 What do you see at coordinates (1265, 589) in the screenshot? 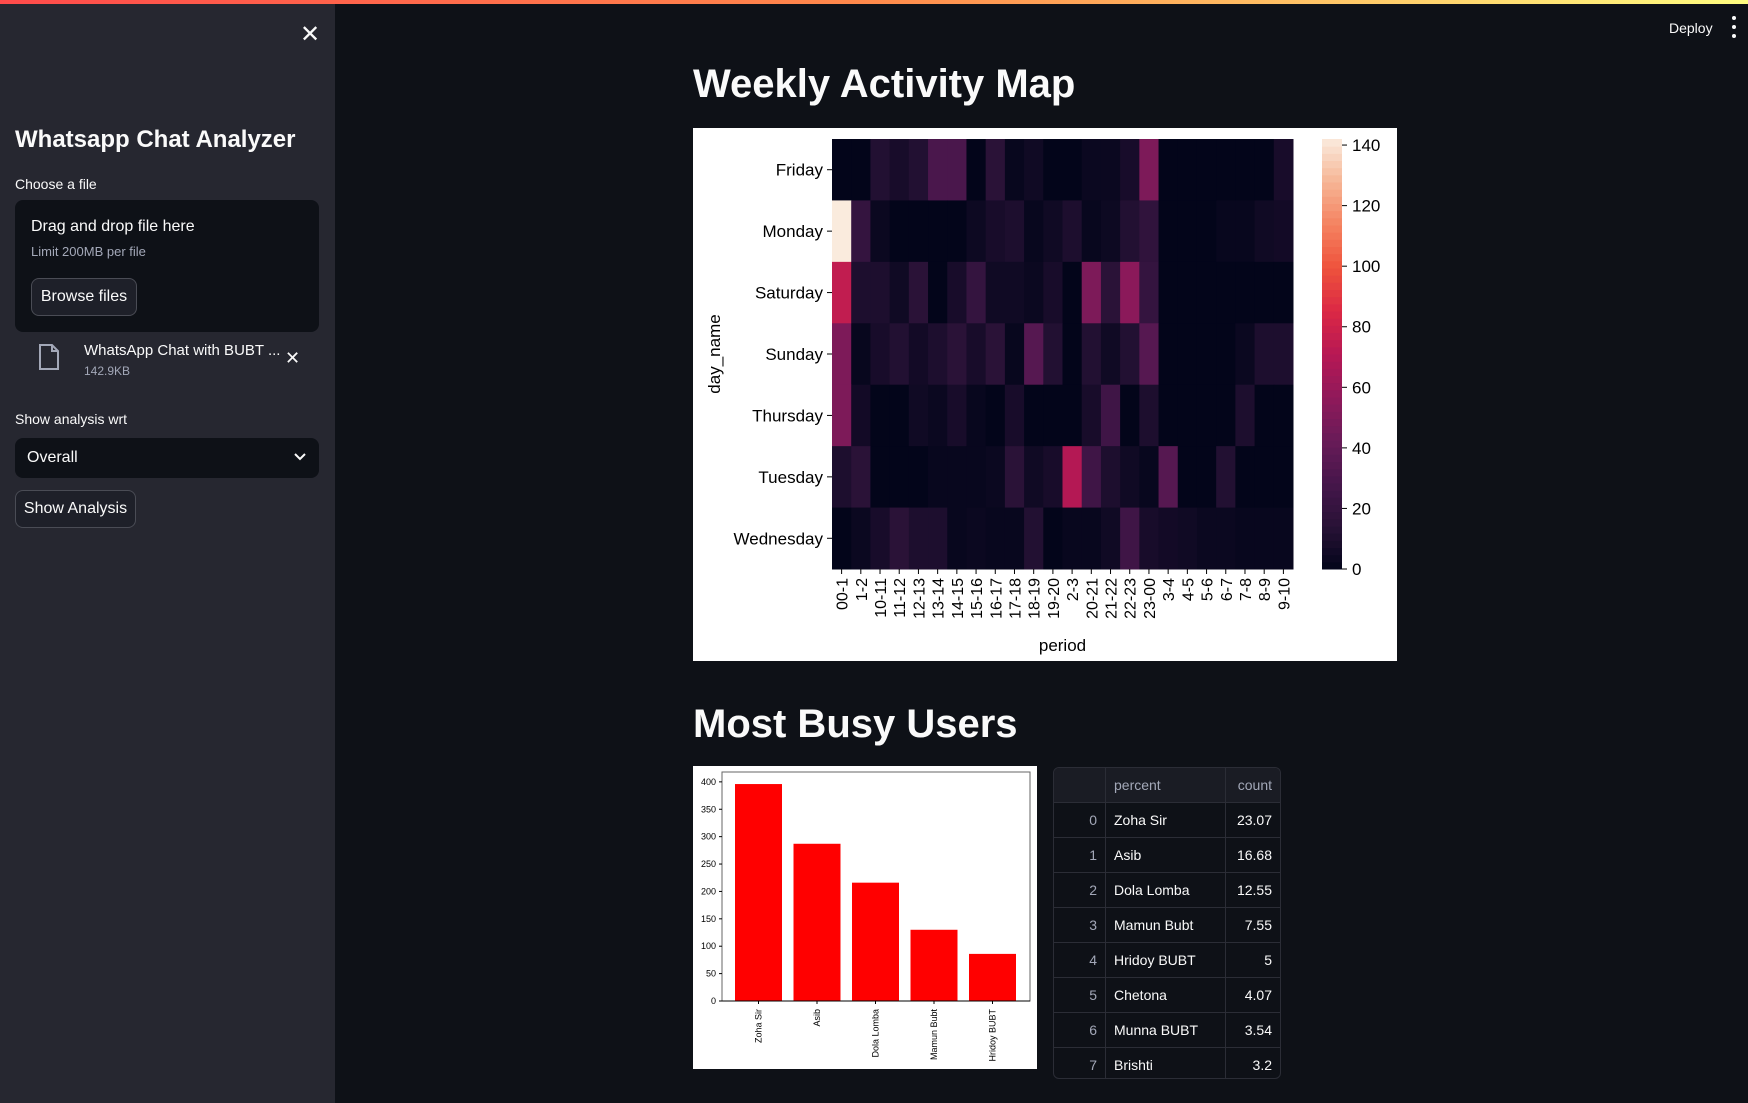
I see `x-tick-label: 8-9` at bounding box center [1265, 589].